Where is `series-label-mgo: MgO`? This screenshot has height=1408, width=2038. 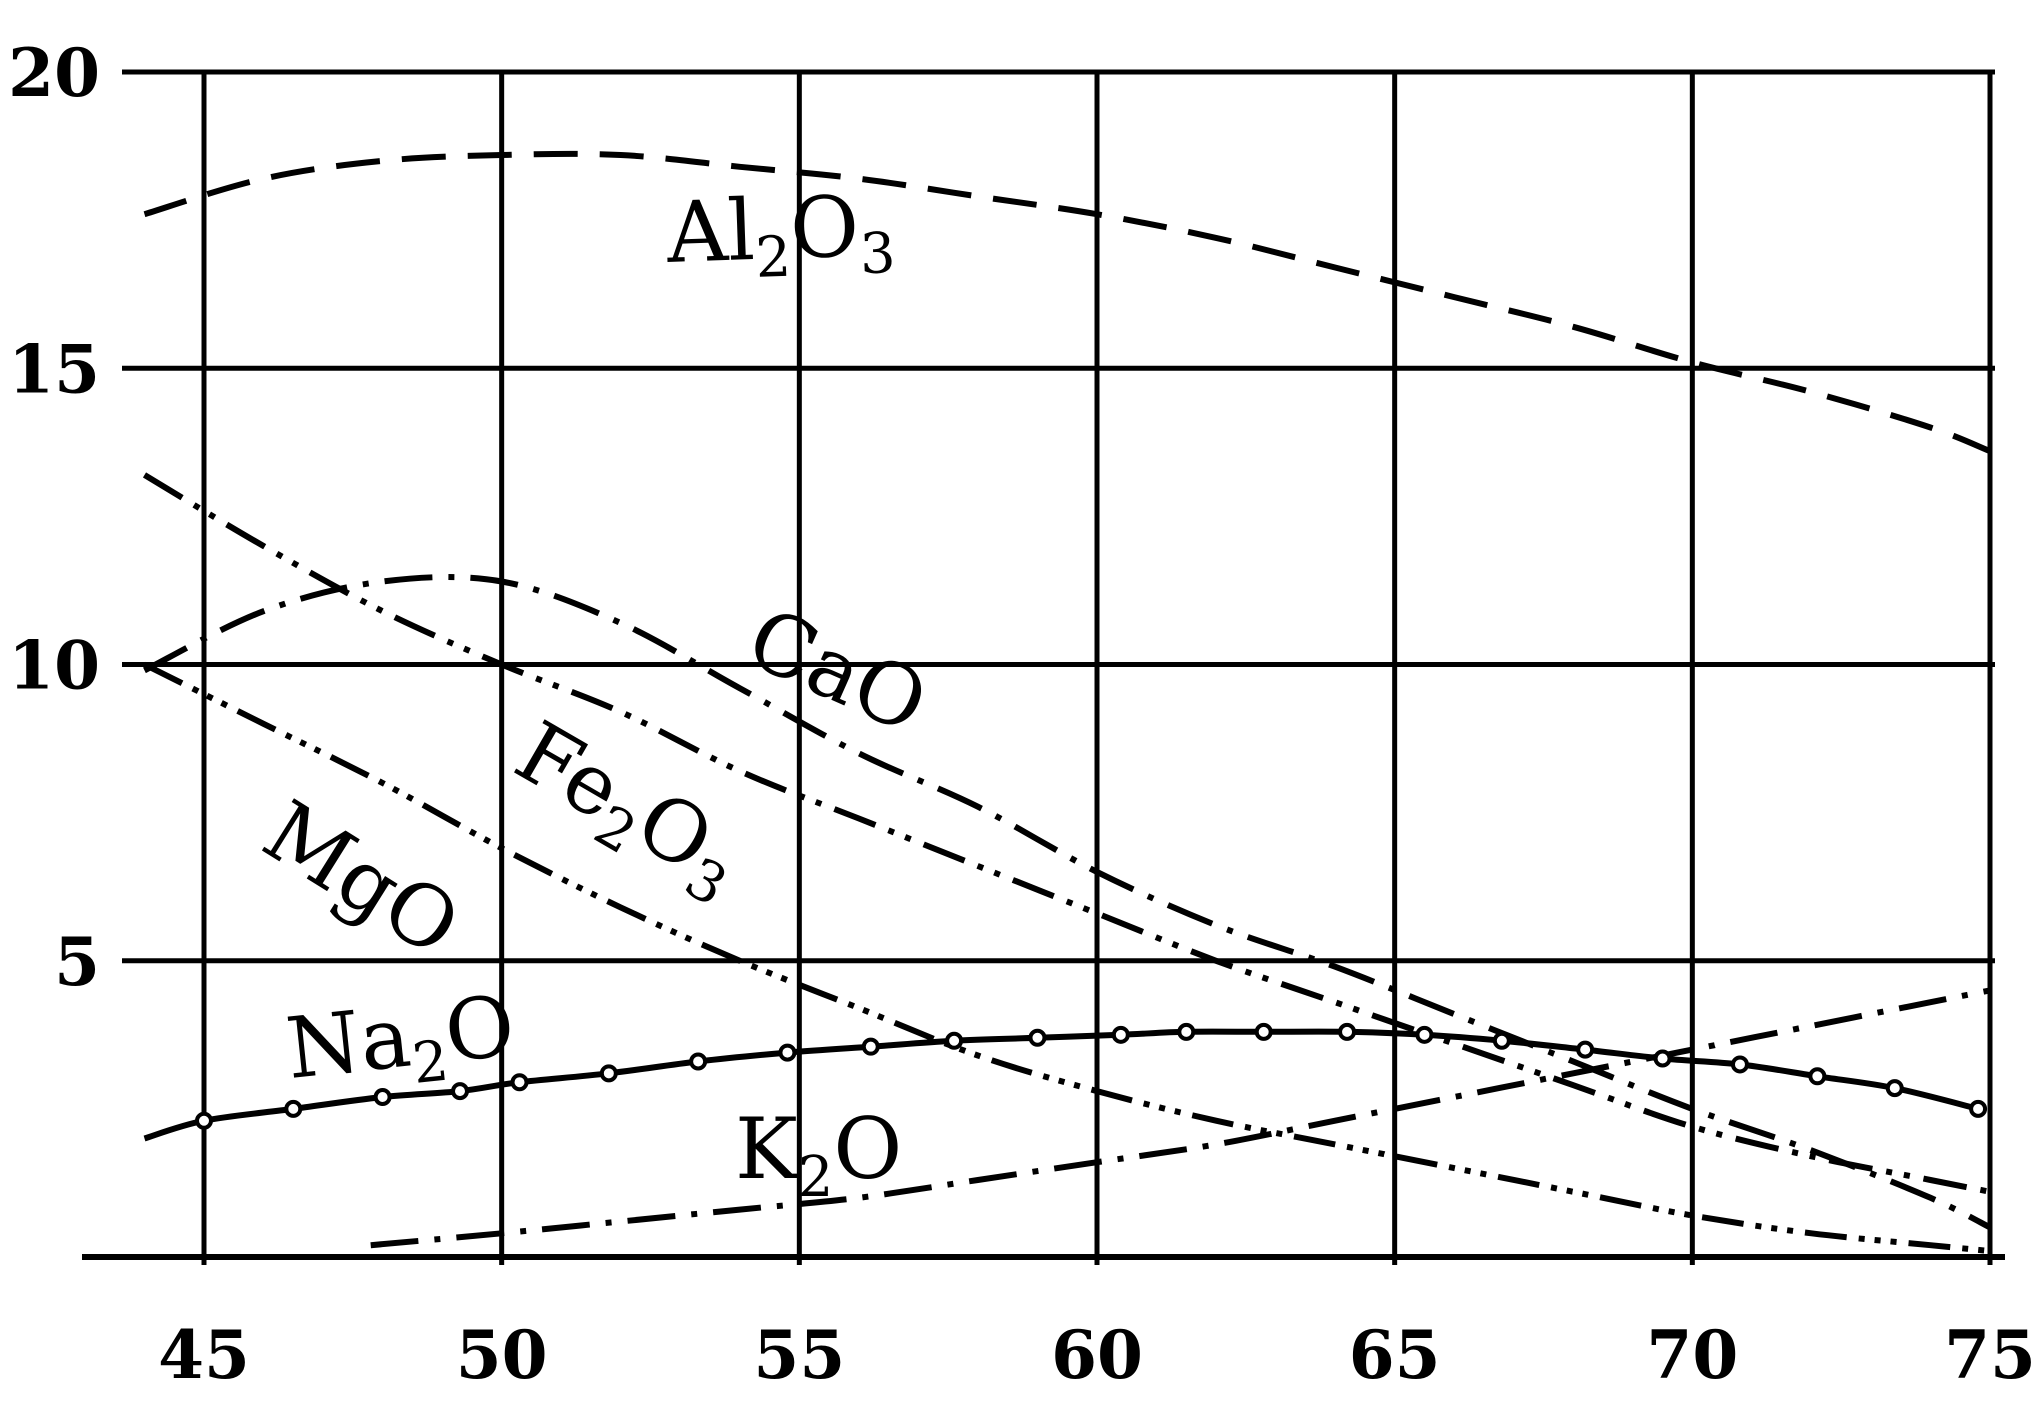
series-label-mgo: MgO is located at coordinates (361, 879).